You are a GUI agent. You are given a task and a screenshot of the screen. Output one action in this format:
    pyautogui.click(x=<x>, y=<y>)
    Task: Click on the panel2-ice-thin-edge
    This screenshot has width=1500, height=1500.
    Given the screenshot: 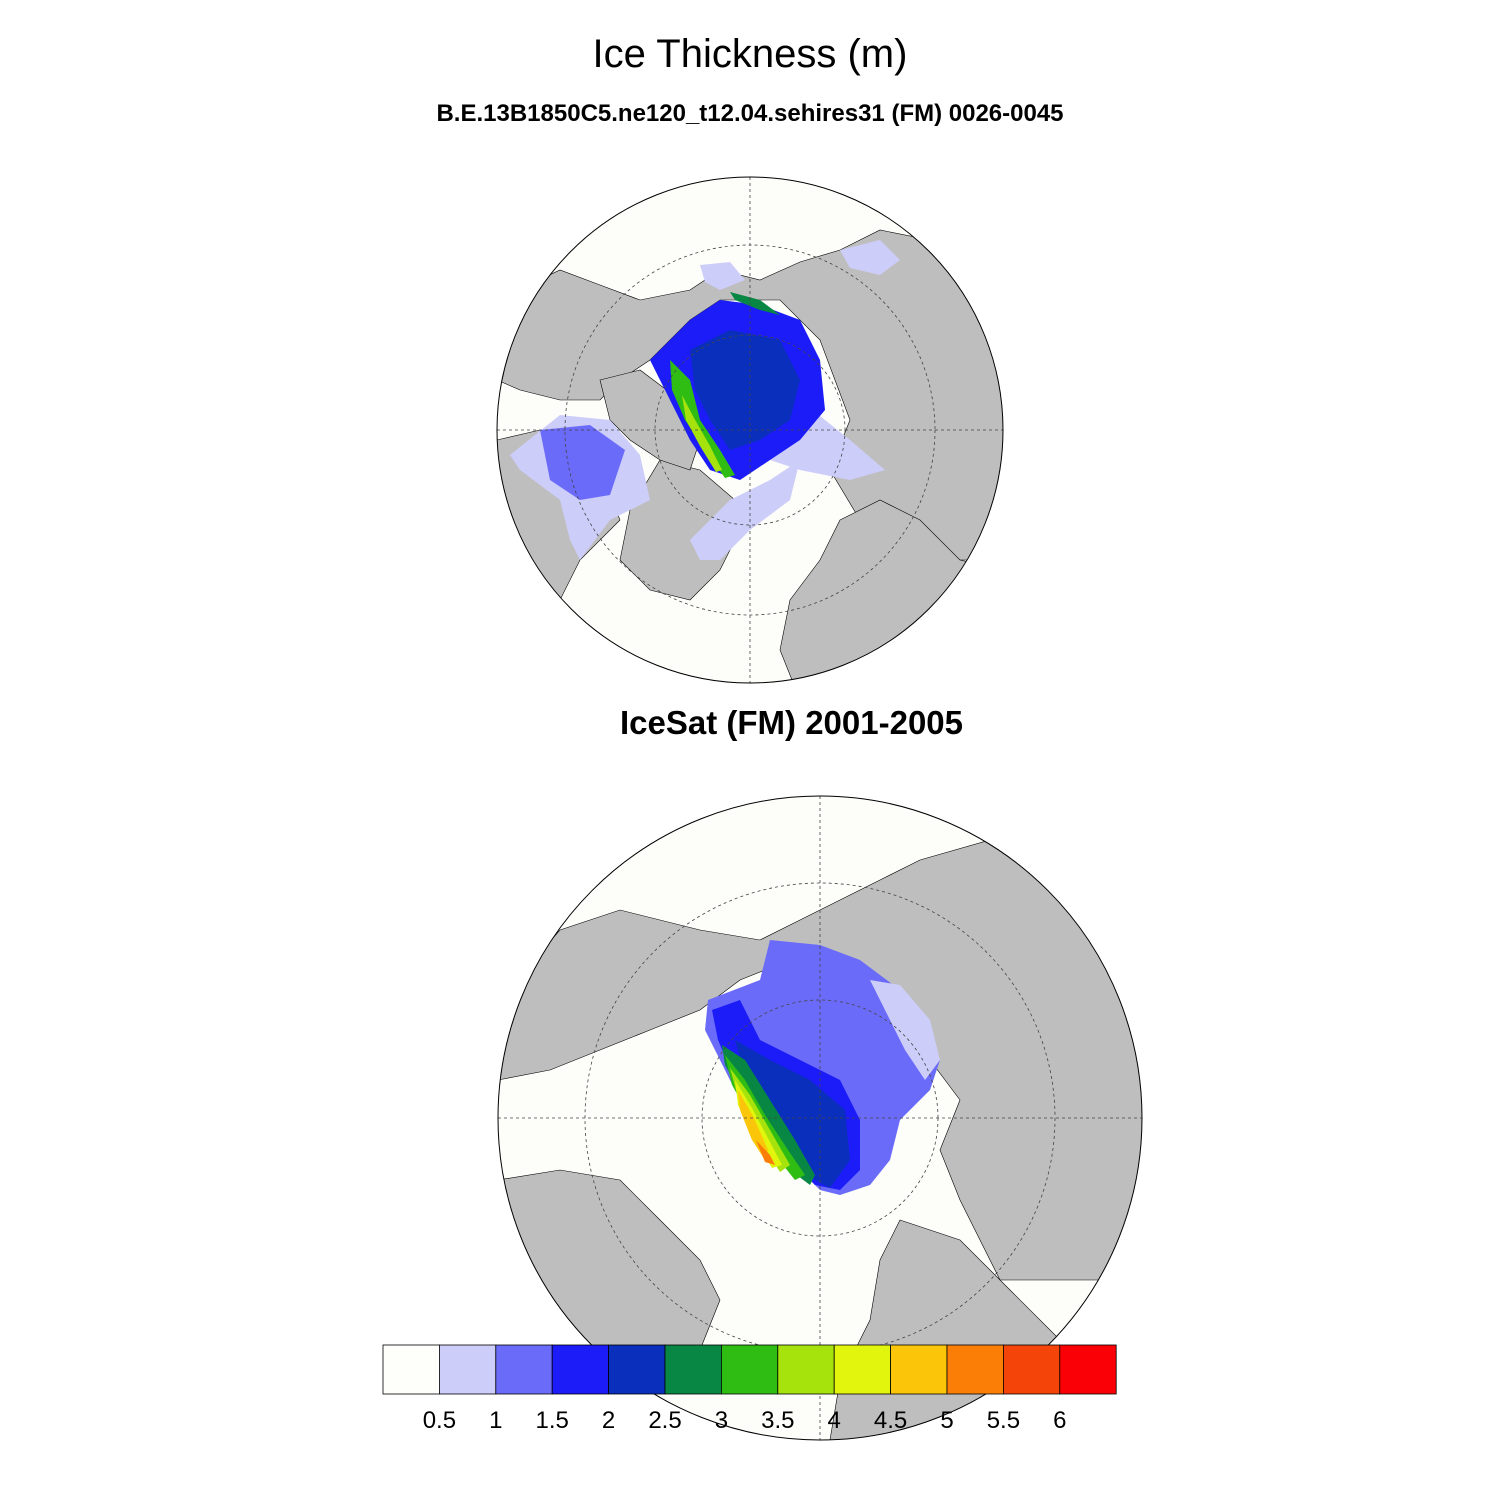 What is the action you would take?
    pyautogui.click(x=905, y=1030)
    